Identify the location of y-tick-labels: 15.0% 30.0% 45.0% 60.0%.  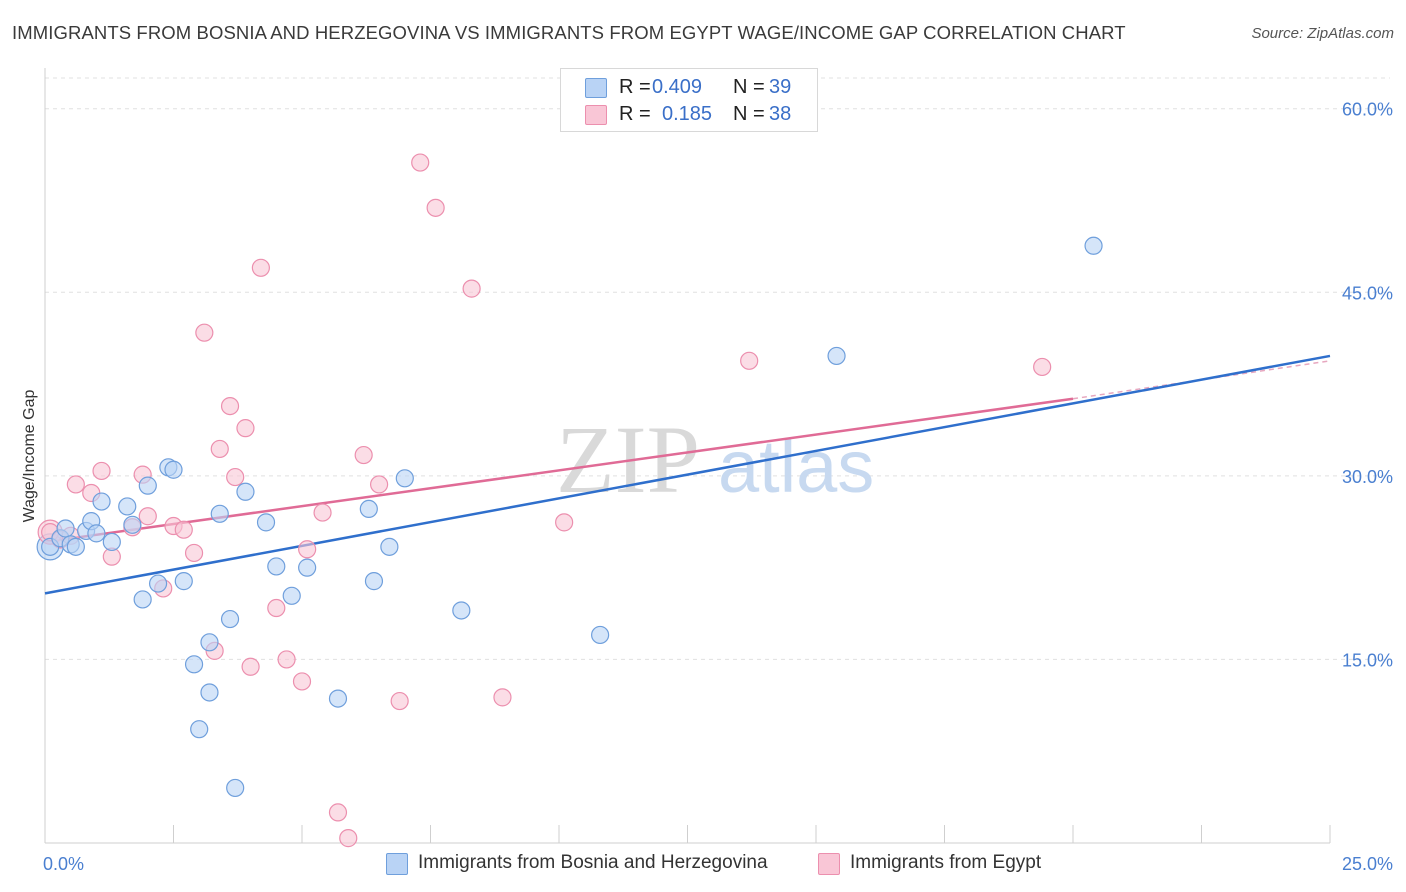
(1367, 385).